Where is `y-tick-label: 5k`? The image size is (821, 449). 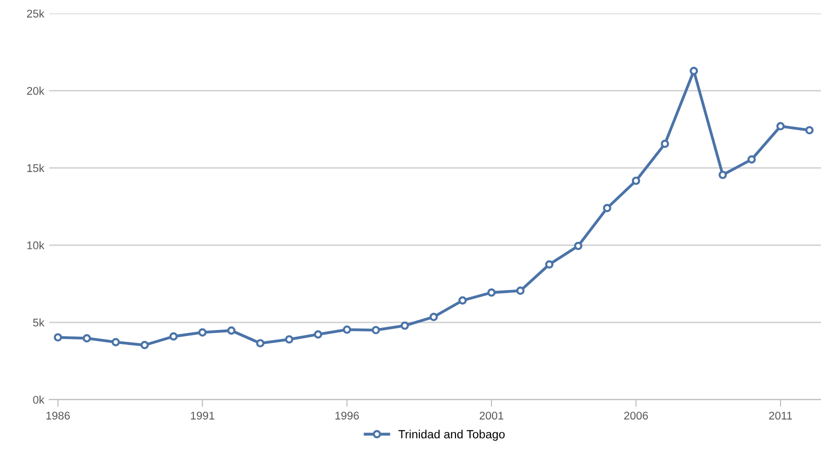
y-tick-label: 5k is located at coordinates (38, 322).